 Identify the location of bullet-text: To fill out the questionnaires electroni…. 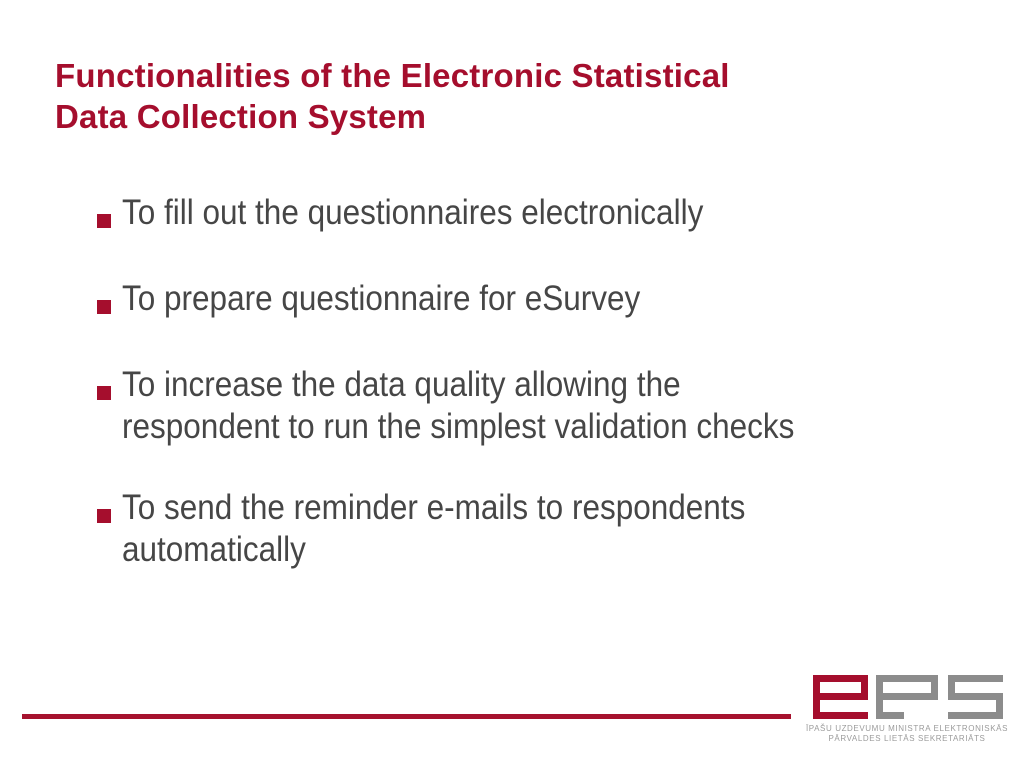
(413, 212).